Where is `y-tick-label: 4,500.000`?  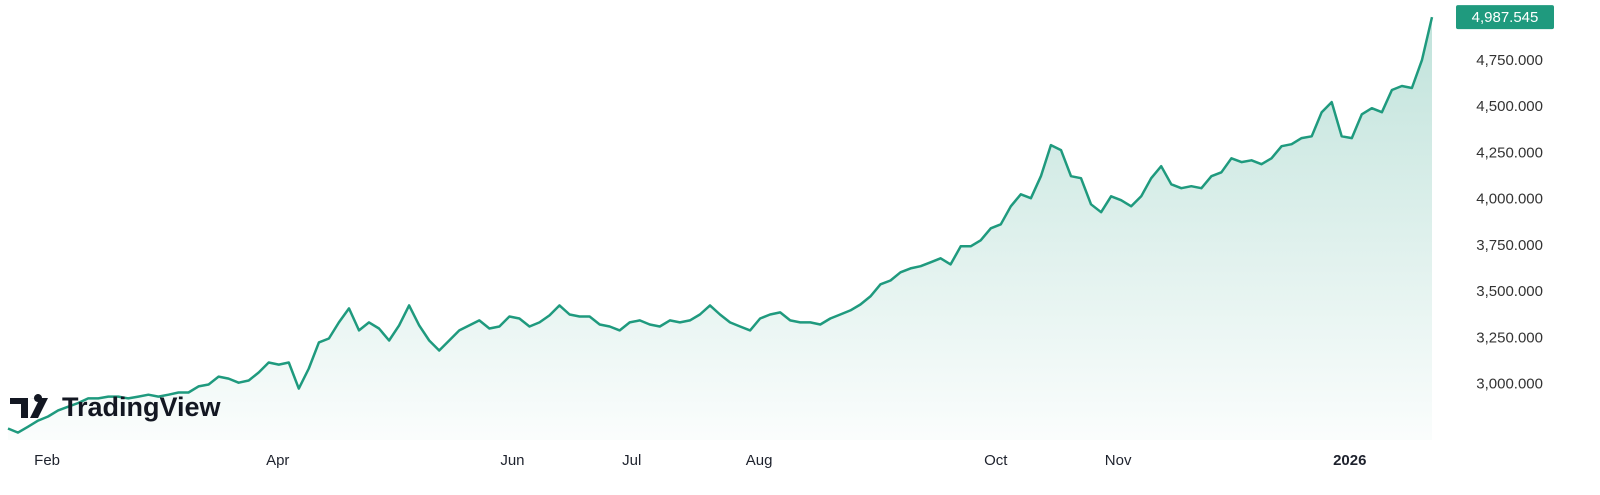 y-tick-label: 4,500.000 is located at coordinates (1509, 106).